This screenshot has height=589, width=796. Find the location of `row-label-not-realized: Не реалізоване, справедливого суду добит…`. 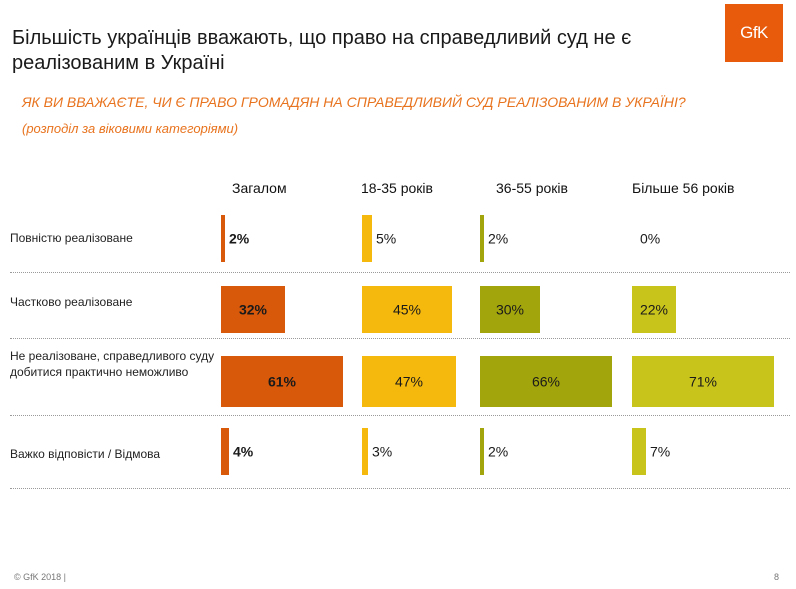

row-label-not-realized: Не реалізоване, справедливого суду добит… is located at coordinates (112, 364).